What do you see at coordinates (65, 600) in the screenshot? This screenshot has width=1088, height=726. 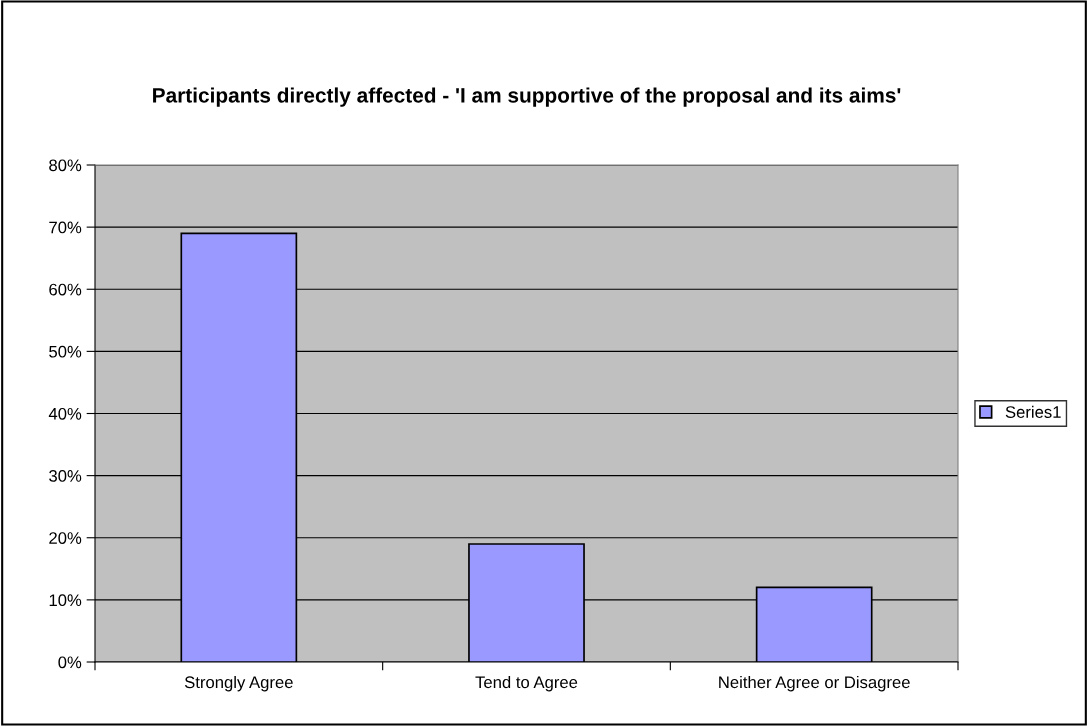 I see `y-tick-label: 10%` at bounding box center [65, 600].